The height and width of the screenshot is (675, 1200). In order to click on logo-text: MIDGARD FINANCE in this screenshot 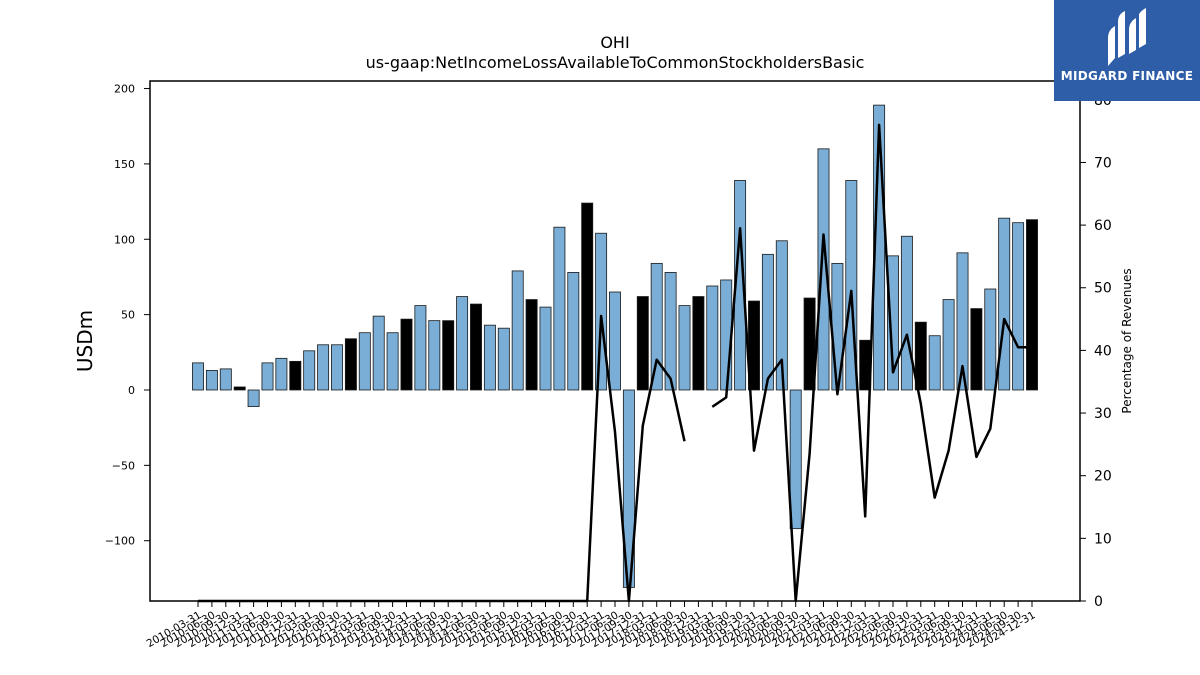, I will do `click(1127, 76)`.